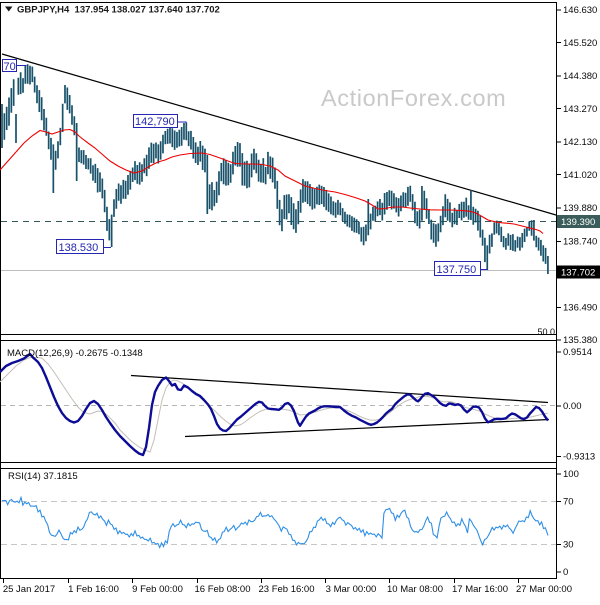 The height and width of the screenshot is (605, 600). Describe the element at coordinates (75, 353) in the screenshot. I see `svg-text: MACD(12,26,9) -0.2675 -0.1348` at that location.